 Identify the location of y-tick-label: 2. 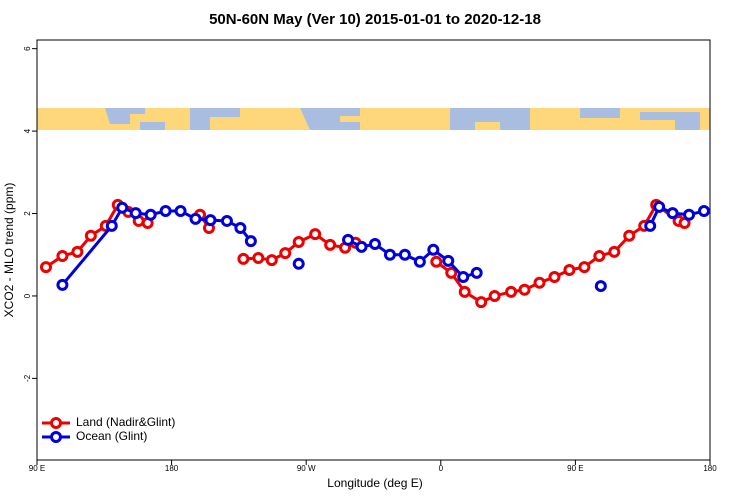
(27, 213).